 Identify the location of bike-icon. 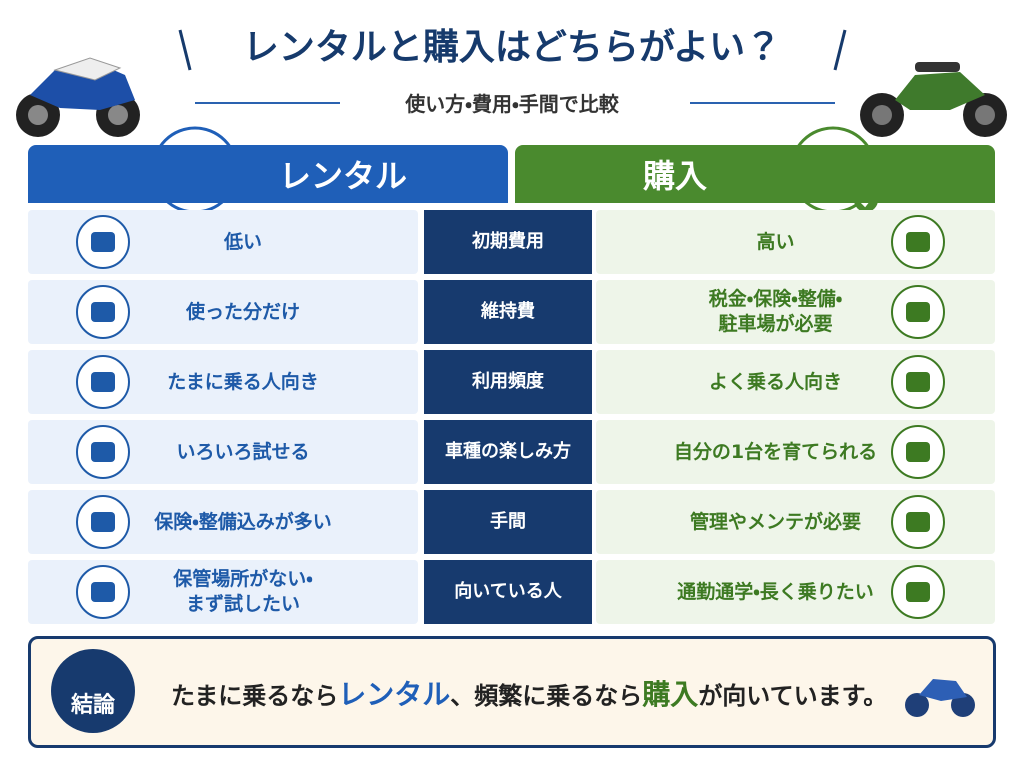
(940, 698).